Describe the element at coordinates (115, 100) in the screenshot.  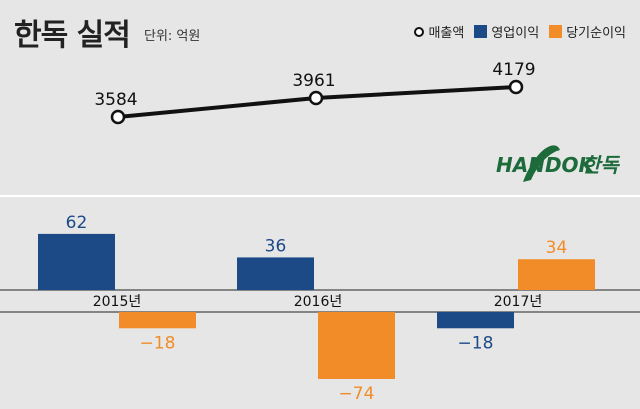
I see `revenue-value-label: 3584` at that location.